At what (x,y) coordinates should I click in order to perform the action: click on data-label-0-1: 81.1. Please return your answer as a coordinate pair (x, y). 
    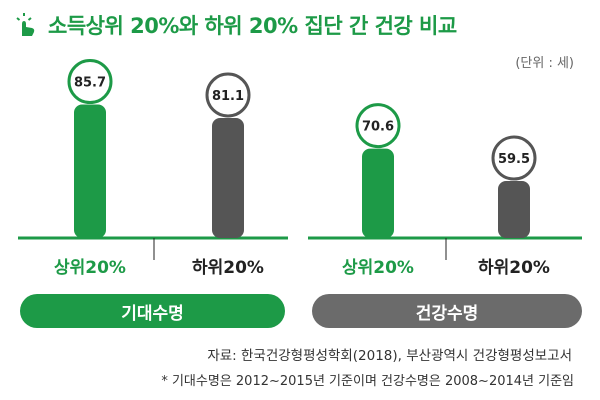
    Looking at the image, I should click on (228, 96).